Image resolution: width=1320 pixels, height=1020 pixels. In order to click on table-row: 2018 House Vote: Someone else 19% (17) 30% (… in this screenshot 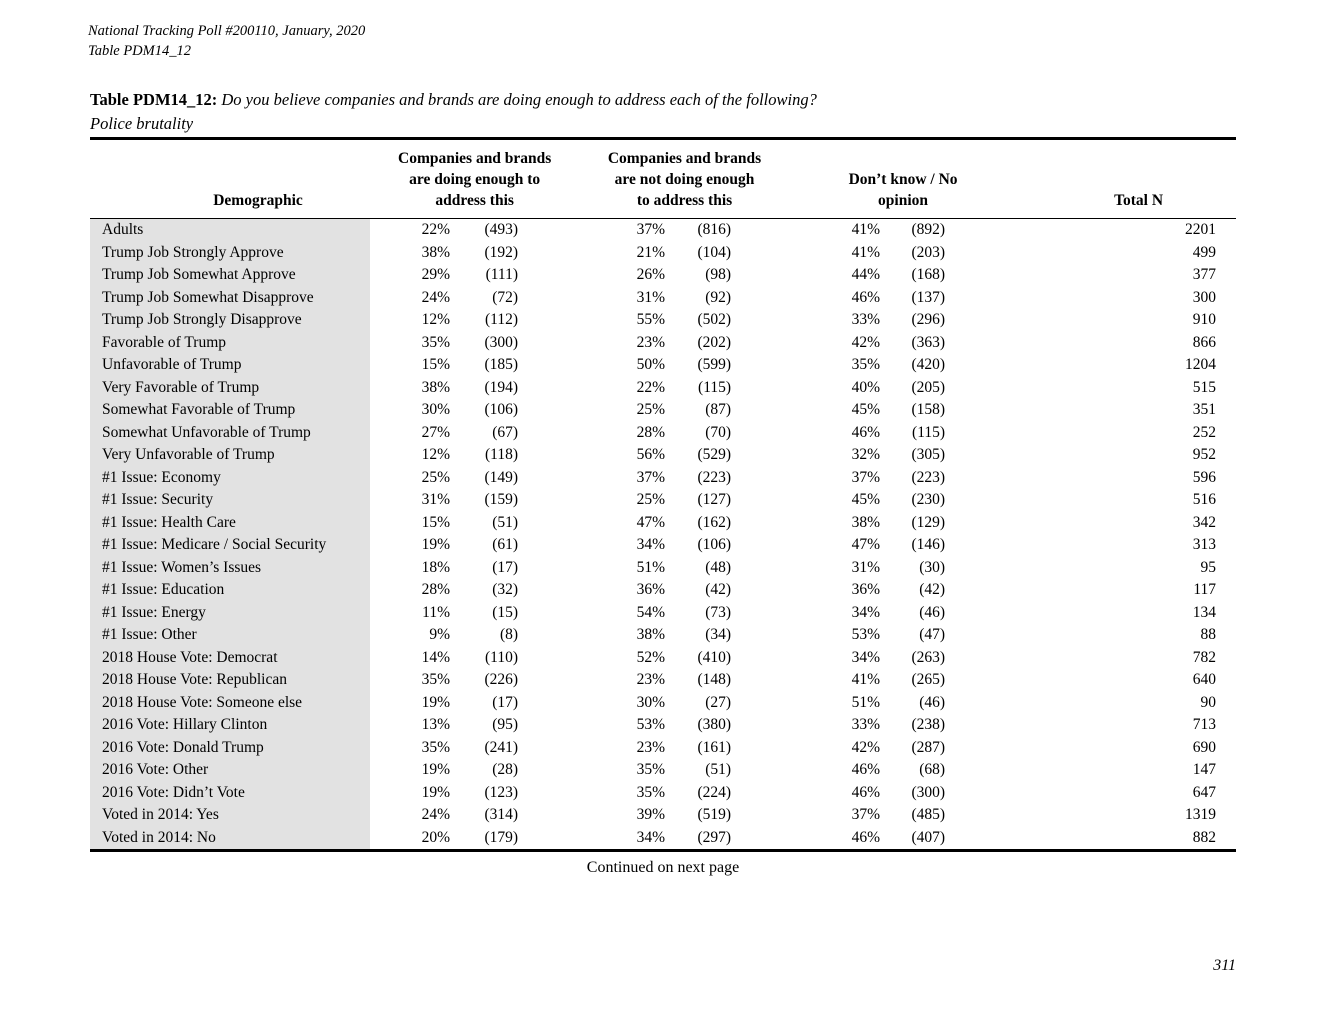, I will do `click(663, 702)`.